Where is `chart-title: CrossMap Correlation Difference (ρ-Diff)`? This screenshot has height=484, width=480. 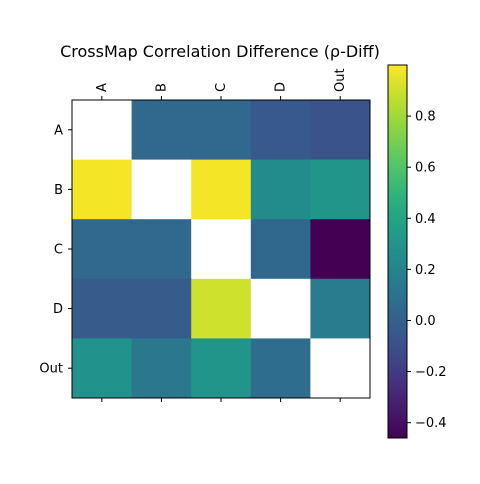
chart-title: CrossMap Correlation Difference (ρ-Diff) is located at coordinates (220, 51).